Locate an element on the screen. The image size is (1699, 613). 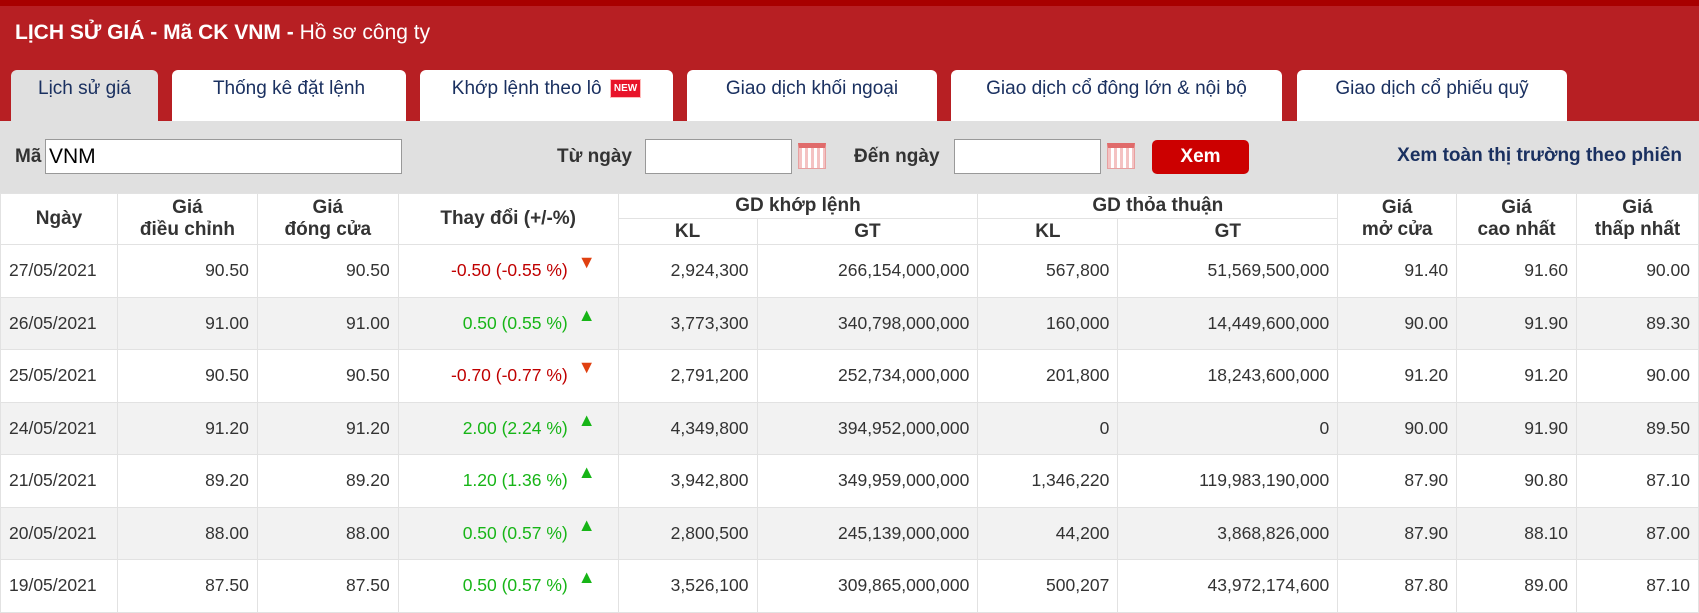
change-value: -0.70 (-0.77 %) is located at coordinates (509, 375).